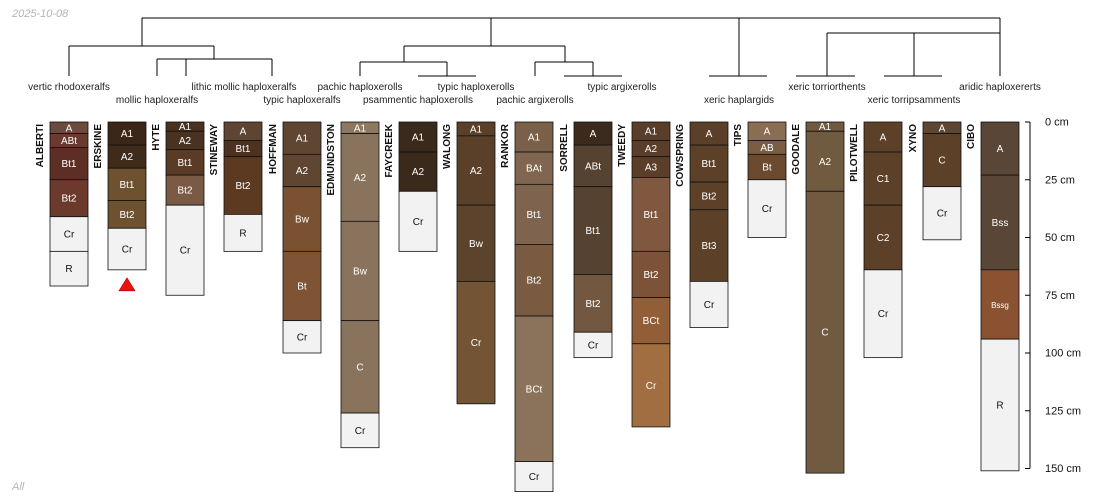 The height and width of the screenshot is (500, 1100). I want to click on axis-tick-label: 0 cm, so click(1057, 123).